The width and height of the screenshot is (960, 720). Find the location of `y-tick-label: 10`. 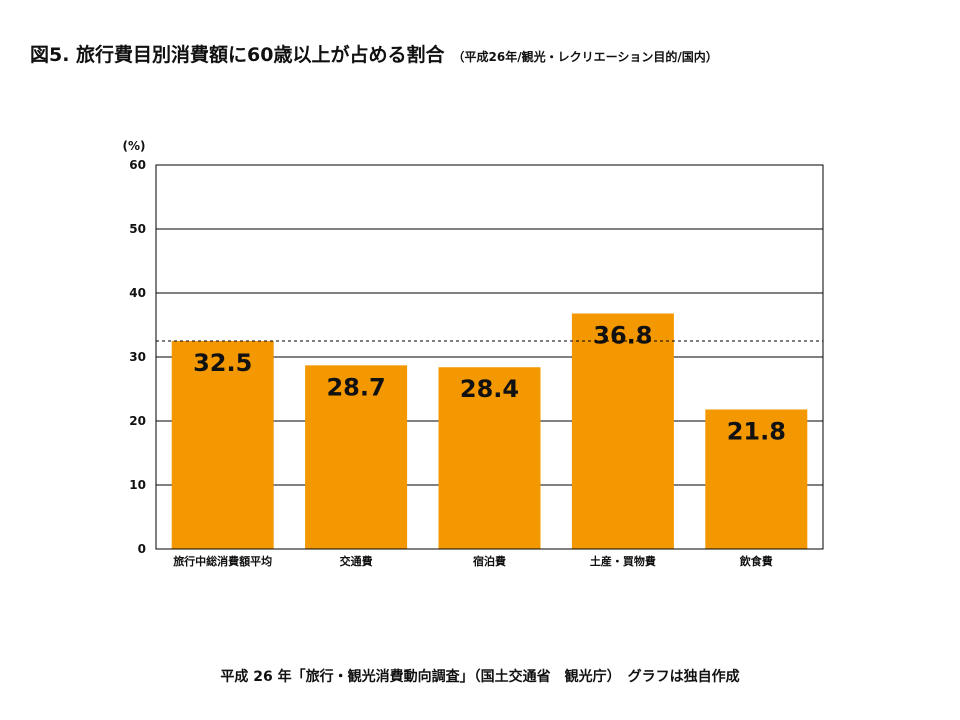

y-tick-label: 10 is located at coordinates (137, 485).